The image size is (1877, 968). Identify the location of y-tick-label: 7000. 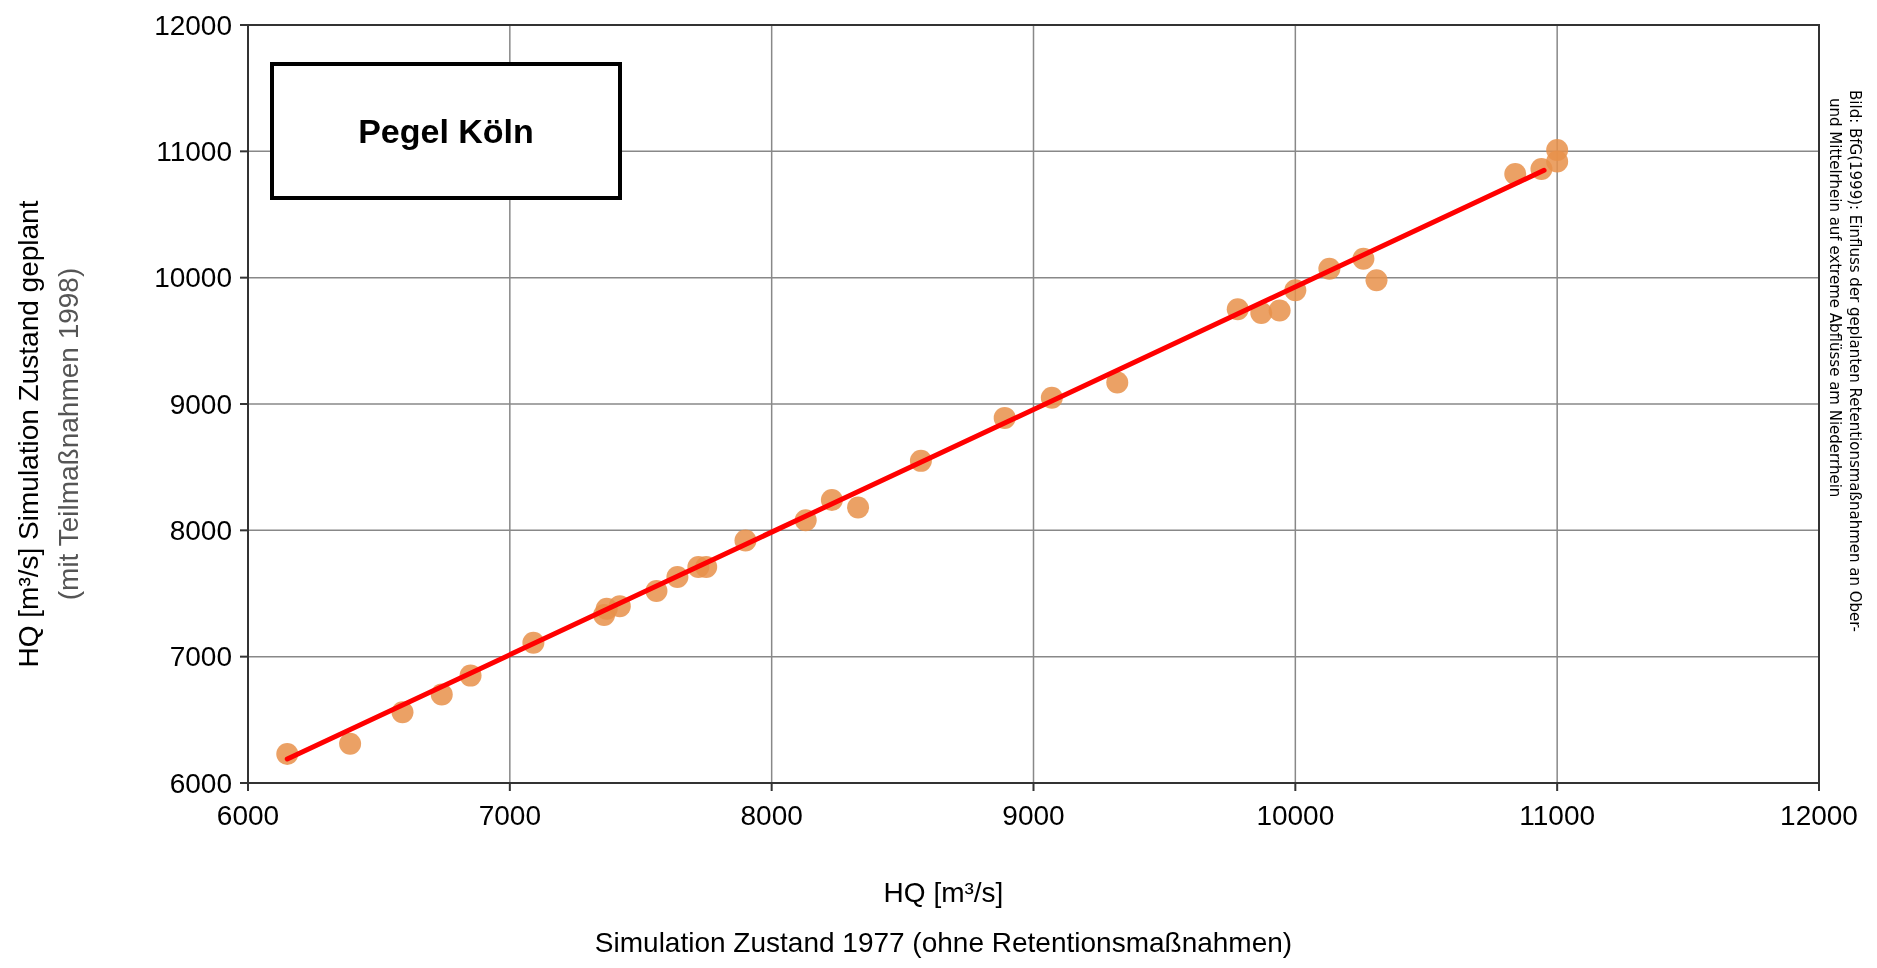
(200, 657).